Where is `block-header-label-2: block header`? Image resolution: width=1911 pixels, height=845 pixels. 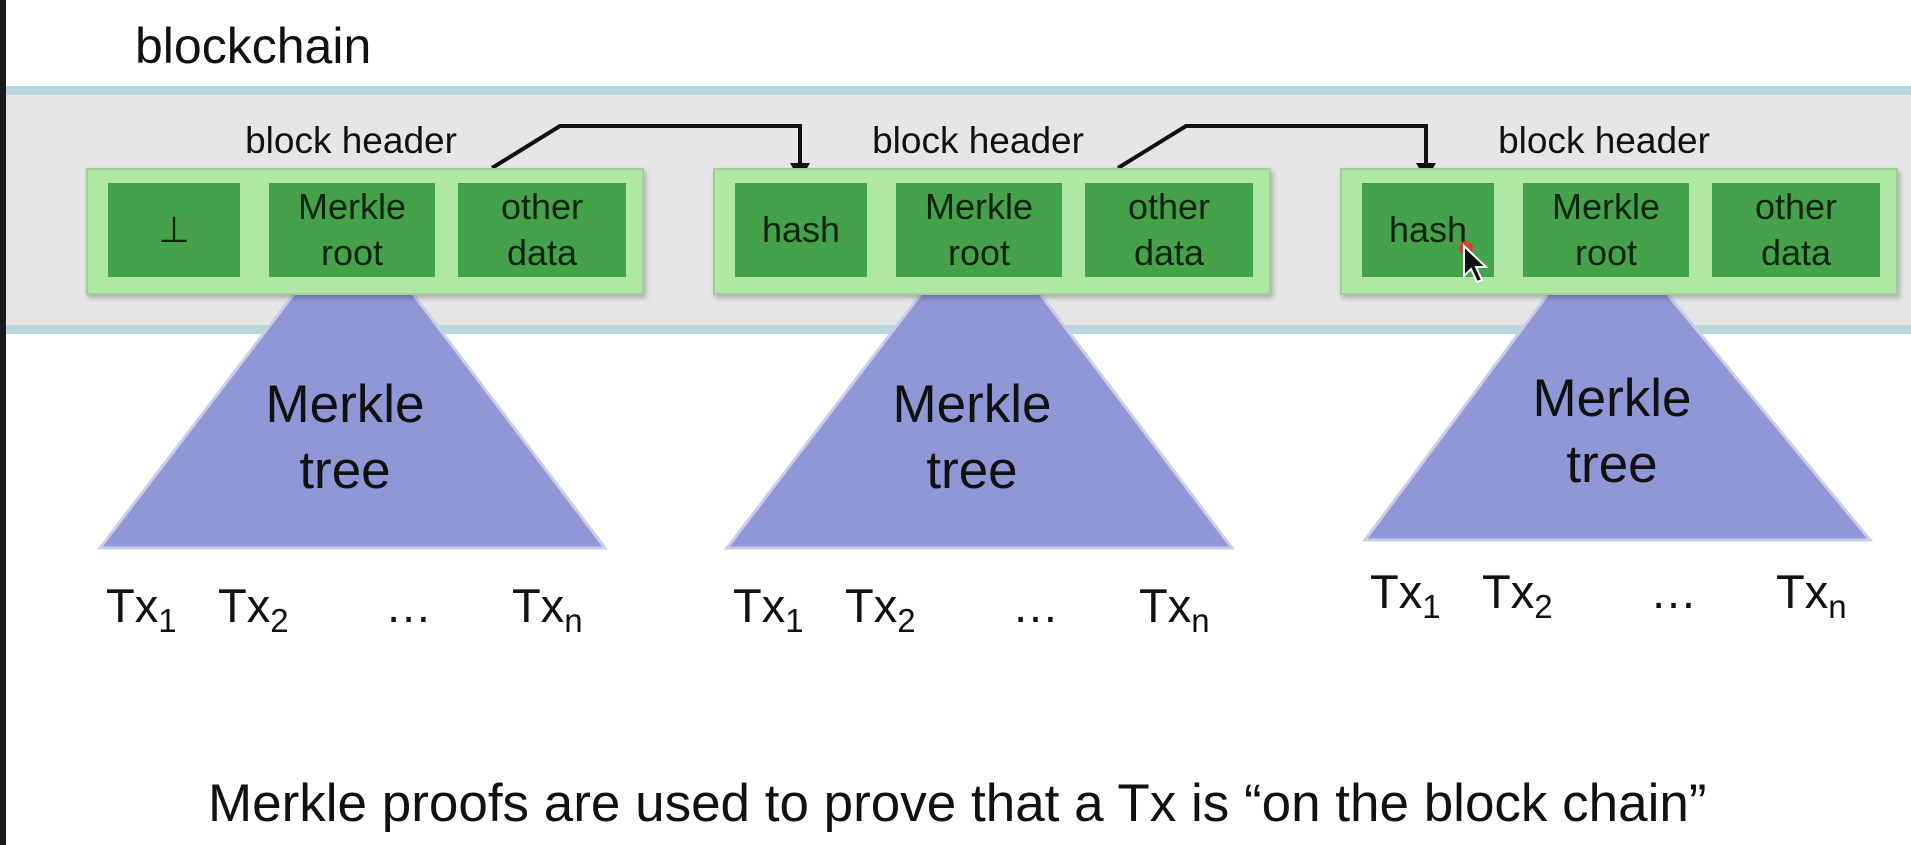 block-header-label-2: block header is located at coordinates (978, 140).